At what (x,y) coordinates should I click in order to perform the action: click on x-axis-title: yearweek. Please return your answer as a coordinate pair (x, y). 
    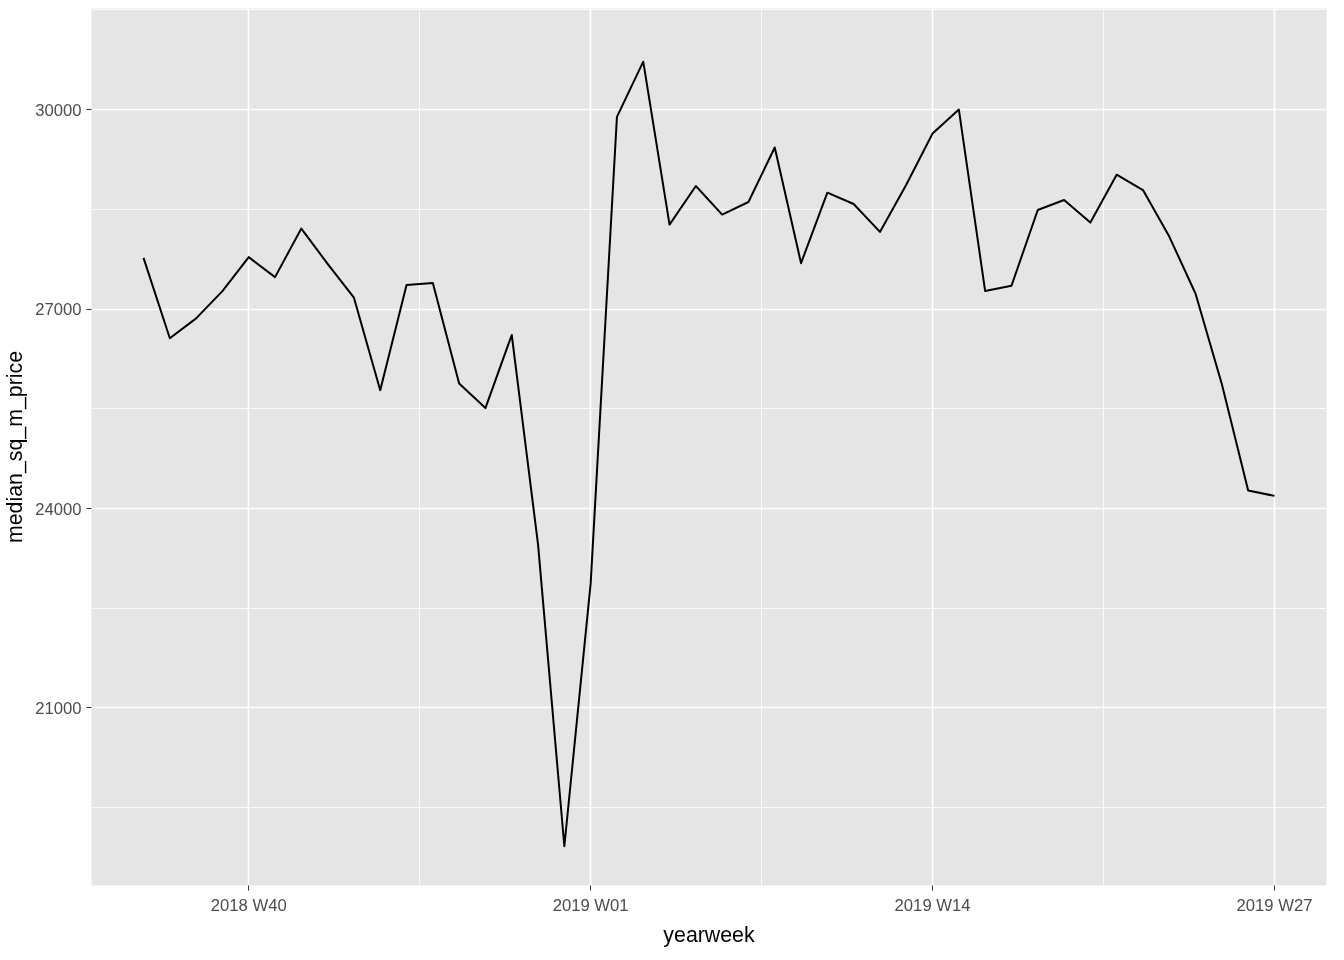
    Looking at the image, I should click on (709, 934).